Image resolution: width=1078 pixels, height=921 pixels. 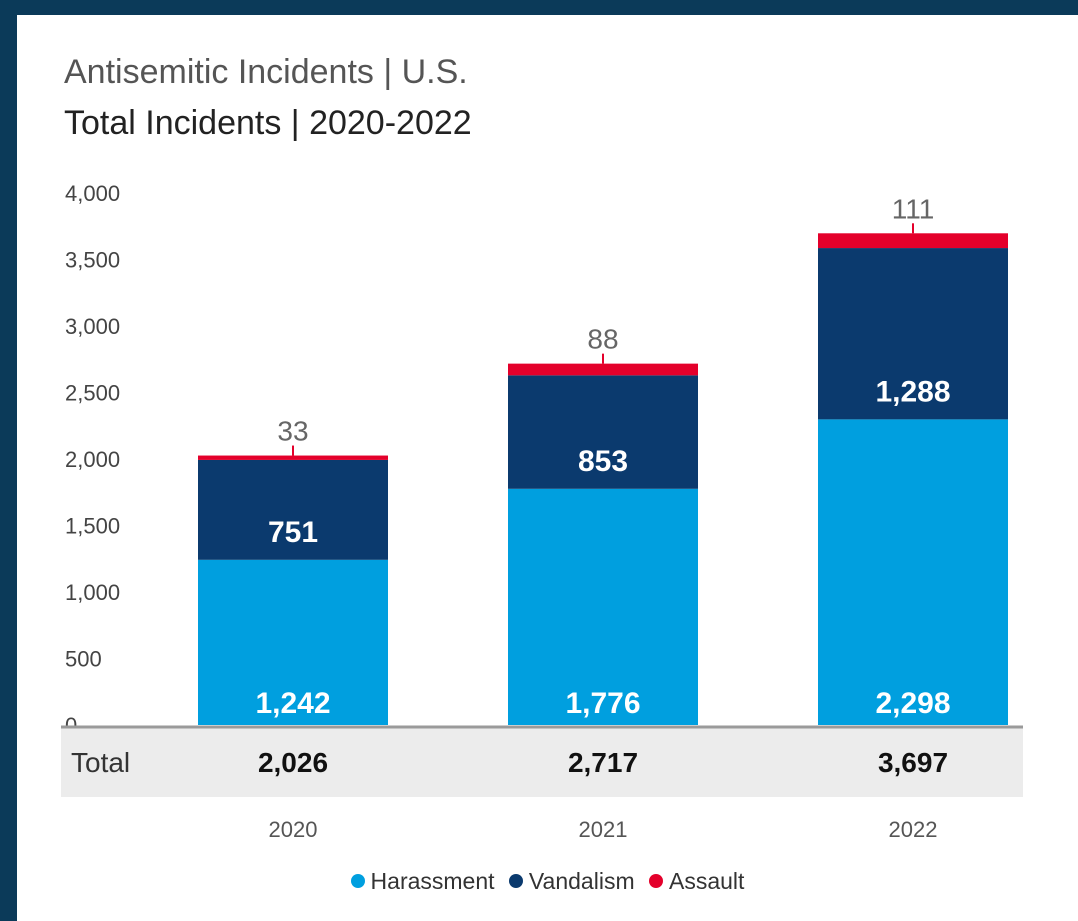 What do you see at coordinates (293, 532) in the screenshot?
I see `data-label-vandalism-2020: 751` at bounding box center [293, 532].